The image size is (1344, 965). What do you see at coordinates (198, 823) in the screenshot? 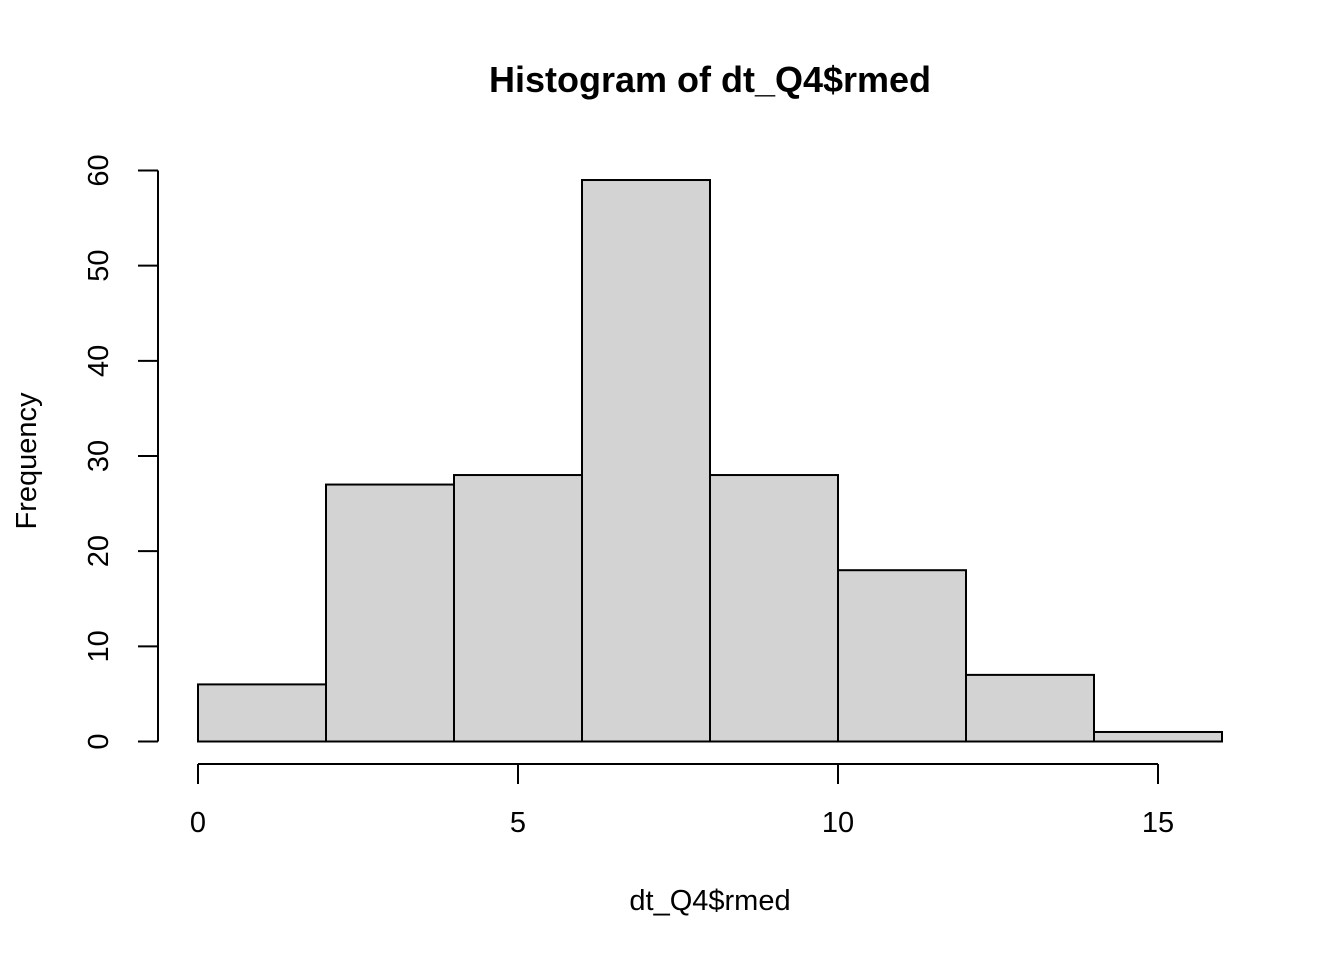
I see `x-tick-label: 0` at bounding box center [198, 823].